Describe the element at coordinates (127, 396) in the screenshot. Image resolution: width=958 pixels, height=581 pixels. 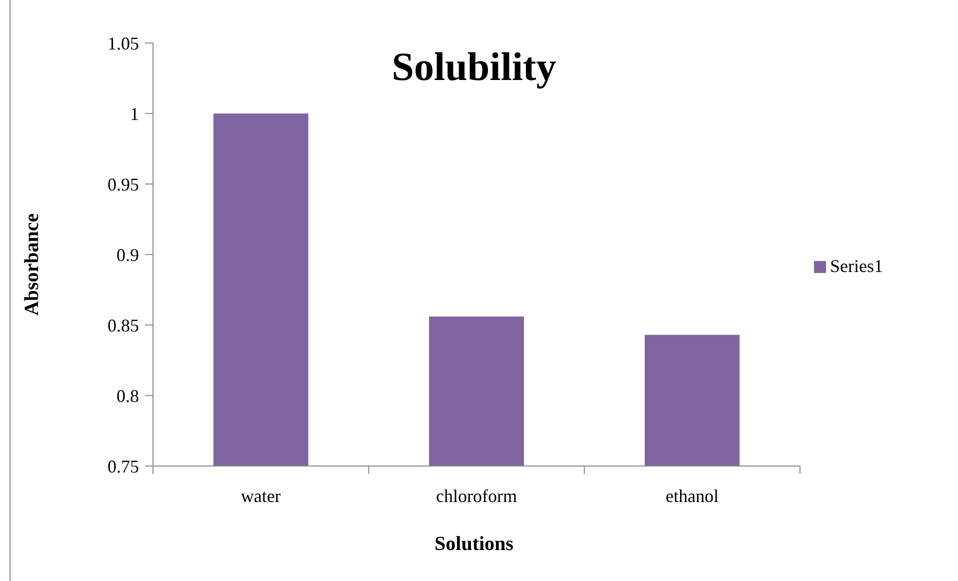
I see `y-tick-label: 0.8` at that location.